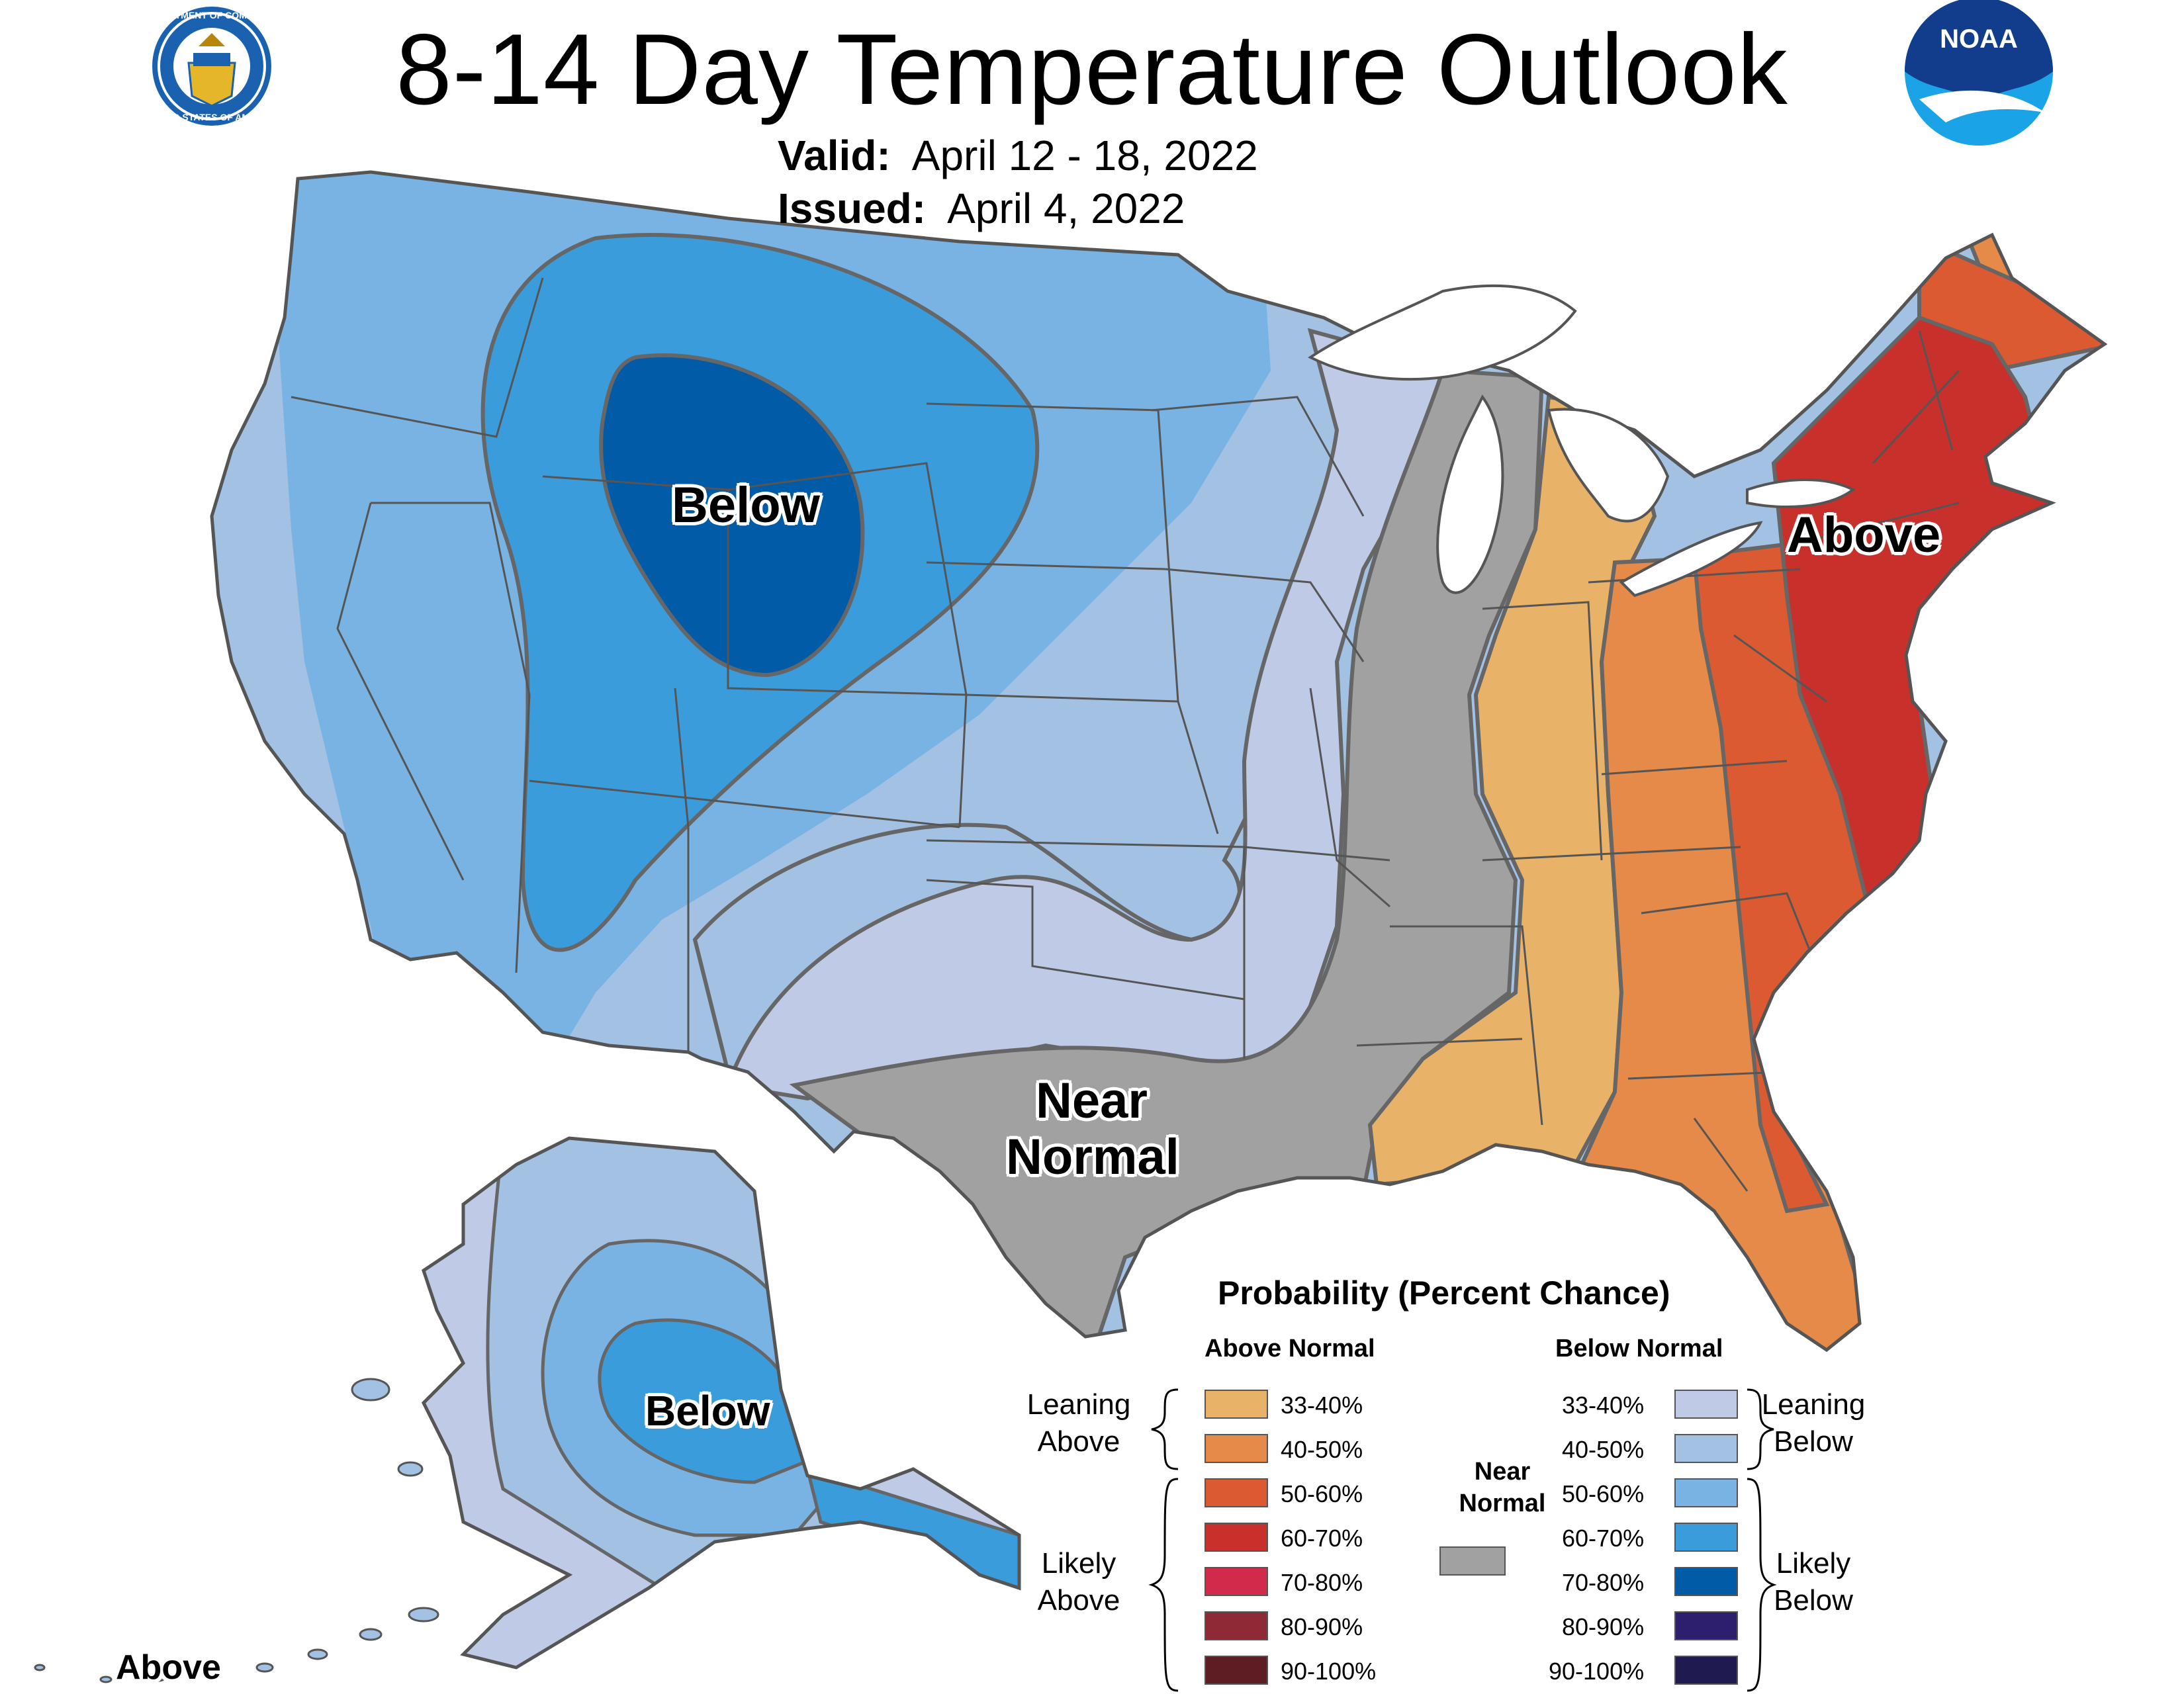 This screenshot has width=2184, height=1694. I want to click on legend-title: Probability (Percent Chance), so click(1444, 1293).